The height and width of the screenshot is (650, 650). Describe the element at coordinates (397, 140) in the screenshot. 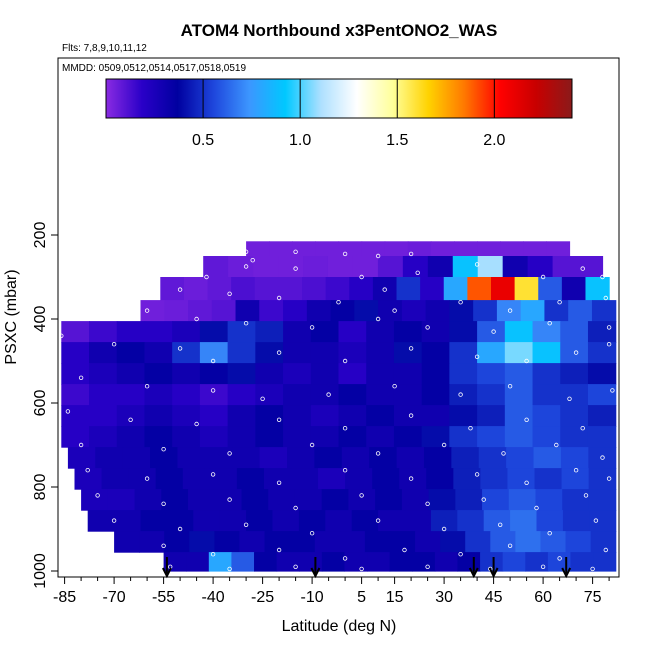

I see `colorbar-tick-label: 1.5` at that location.